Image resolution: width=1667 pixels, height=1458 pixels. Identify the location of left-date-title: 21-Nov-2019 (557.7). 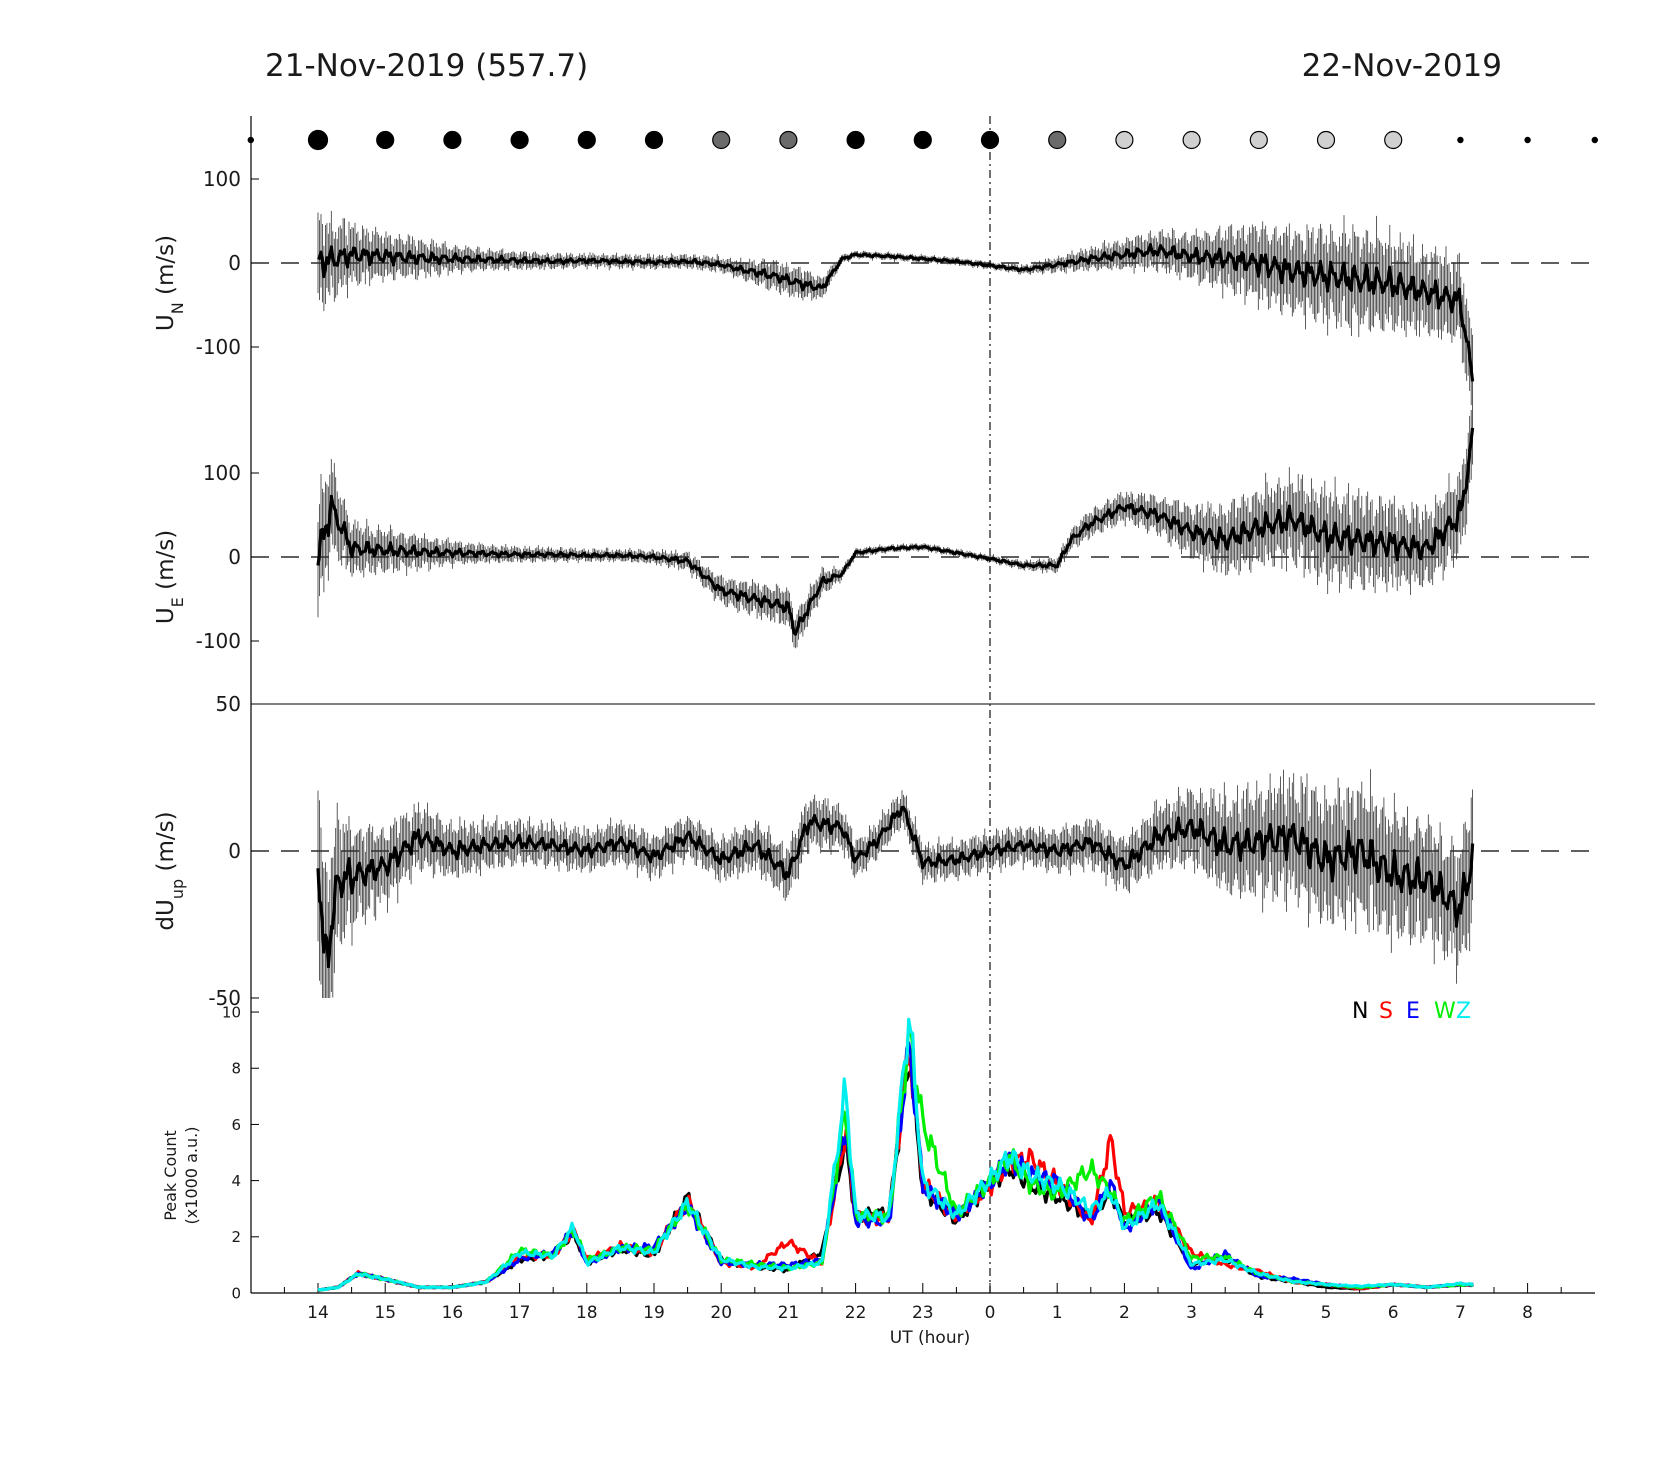
(426, 66).